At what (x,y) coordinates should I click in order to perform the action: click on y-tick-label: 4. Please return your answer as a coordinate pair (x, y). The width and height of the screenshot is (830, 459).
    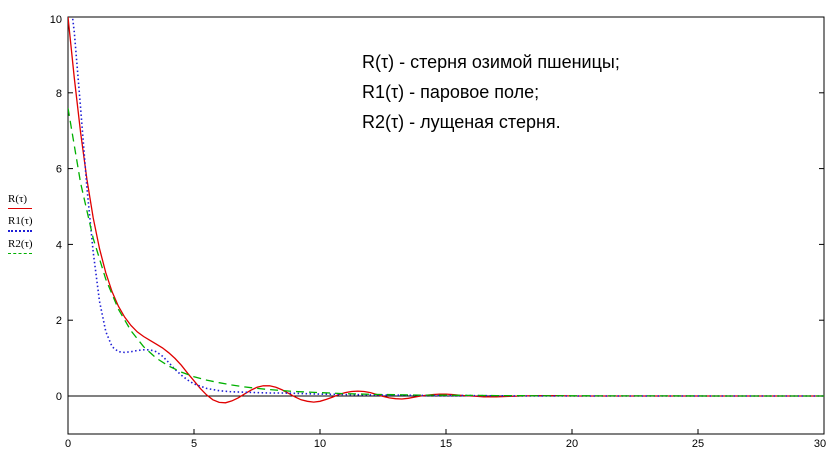
    Looking at the image, I should click on (59, 245).